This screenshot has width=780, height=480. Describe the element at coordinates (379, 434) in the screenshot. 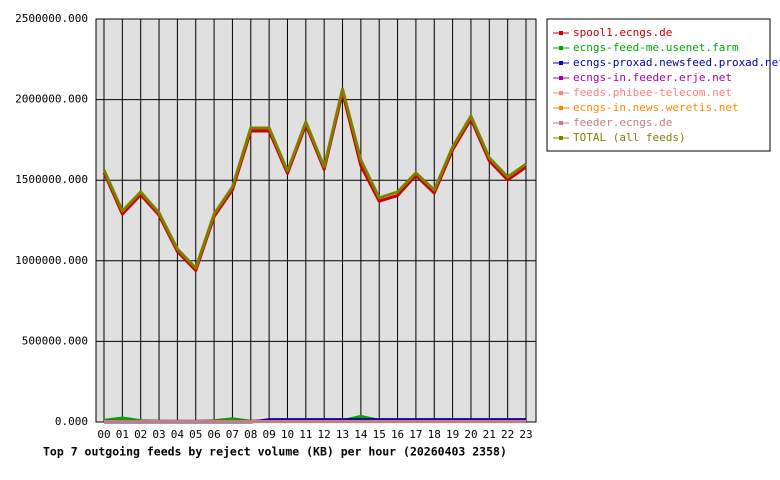

I see `x-tick-label: 15` at that location.